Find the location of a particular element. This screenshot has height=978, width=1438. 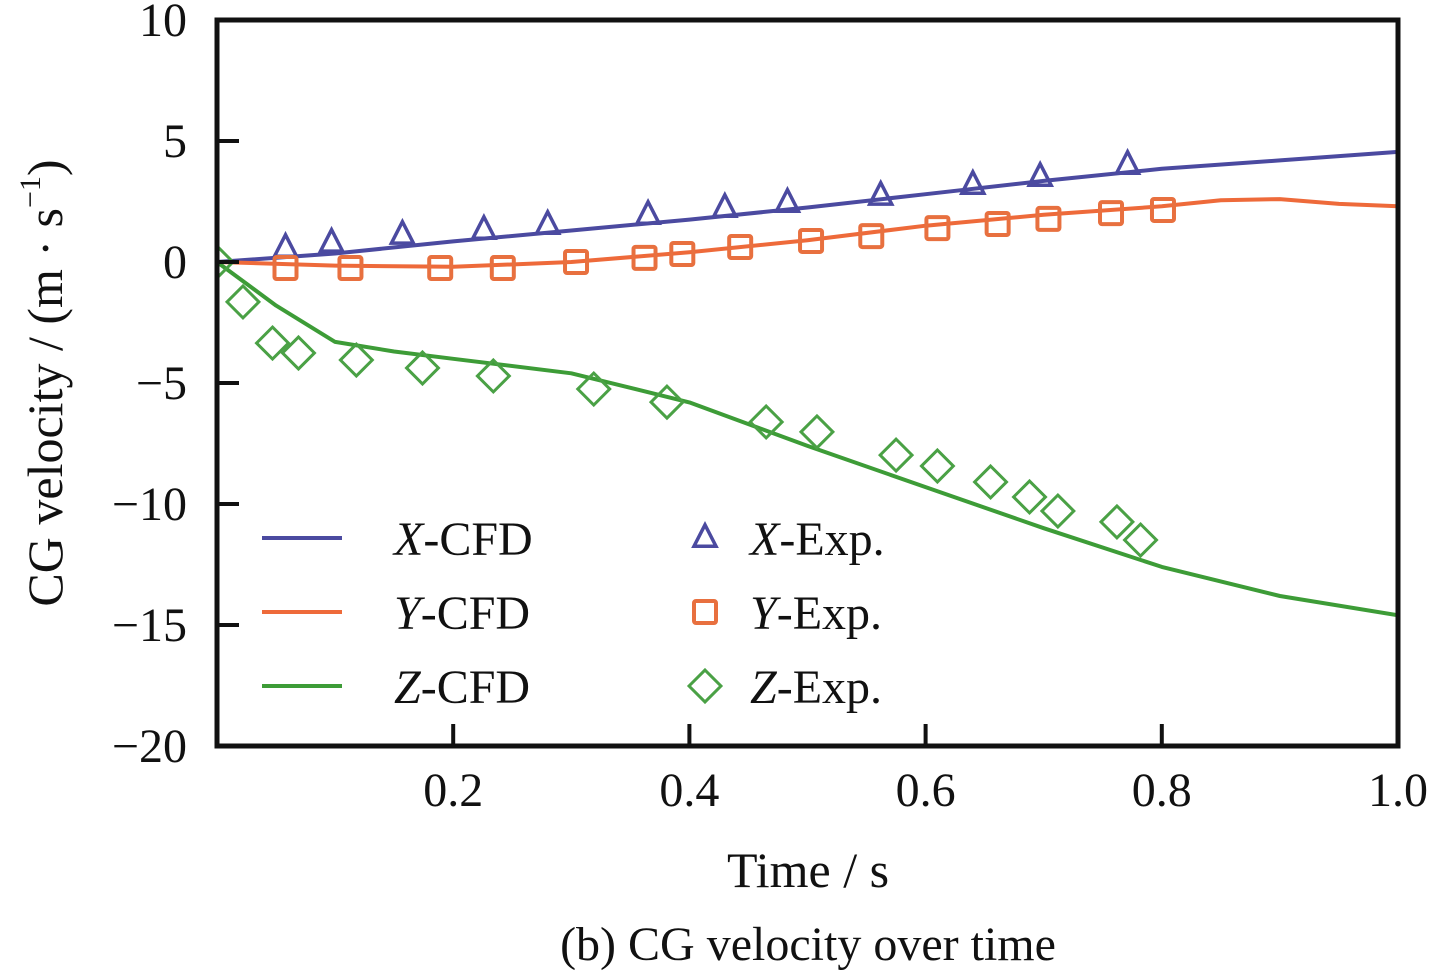

legend-label: Y-CFD is located at coordinates (462, 613).